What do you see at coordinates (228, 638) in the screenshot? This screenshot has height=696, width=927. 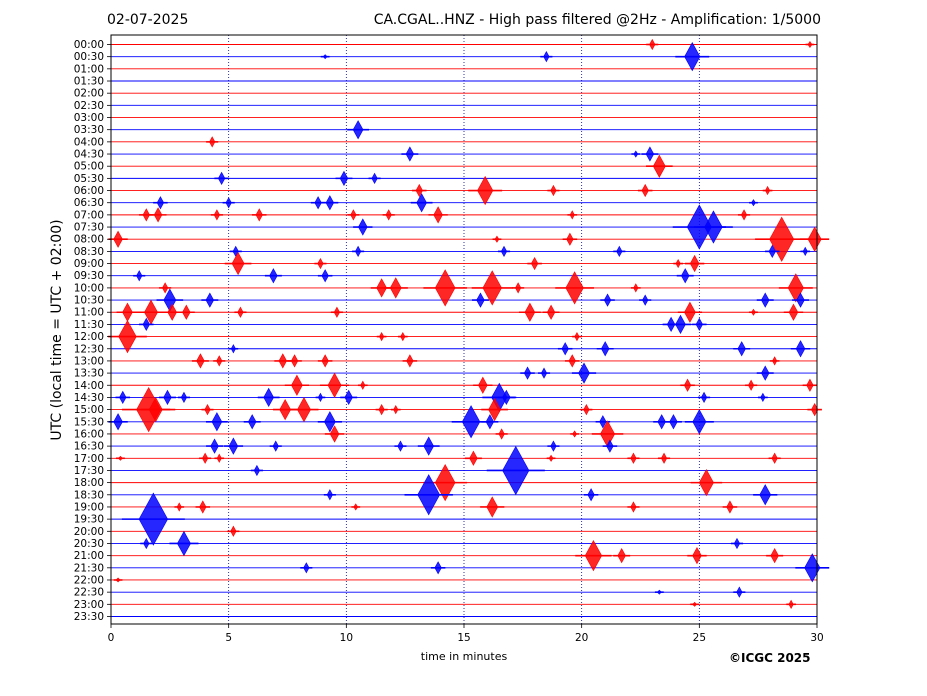 I see `x-tick-label: 5` at bounding box center [228, 638].